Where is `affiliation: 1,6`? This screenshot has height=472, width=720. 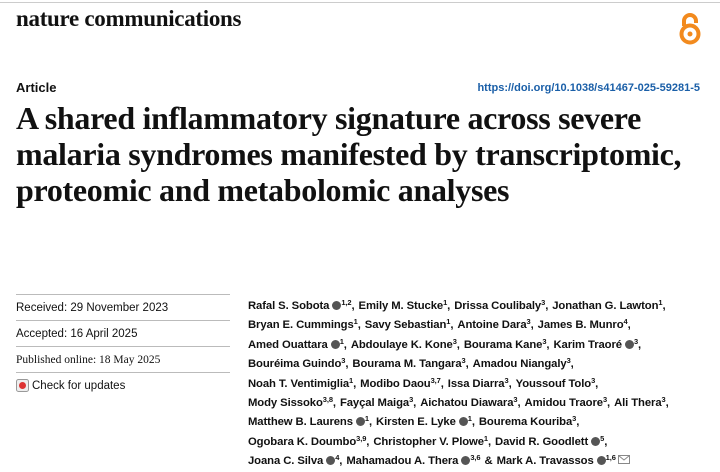 affiliation: 1,6 is located at coordinates (610, 458).